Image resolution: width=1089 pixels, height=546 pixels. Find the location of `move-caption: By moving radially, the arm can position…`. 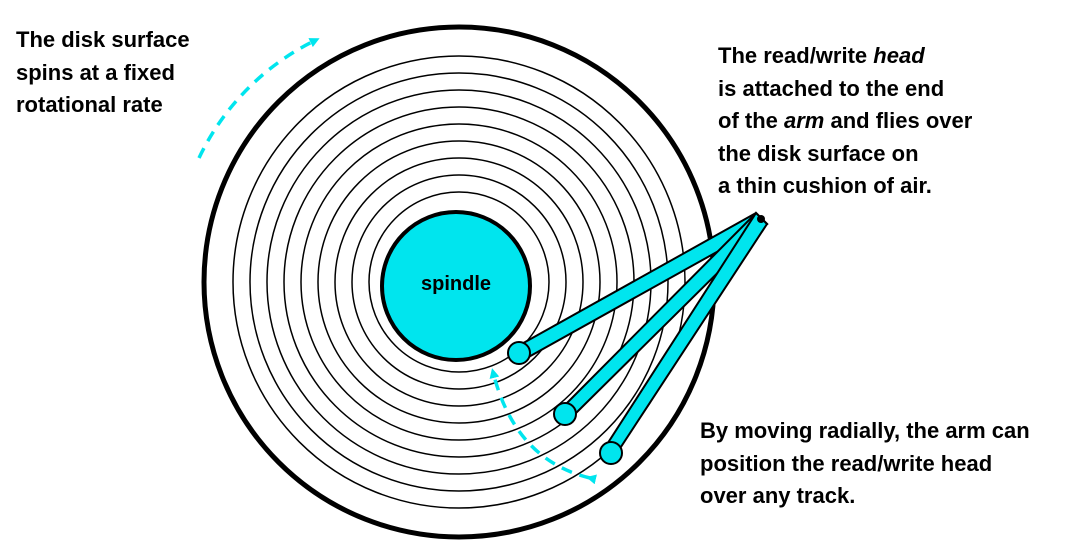

move-caption: By moving radially, the arm can position… is located at coordinates (865, 464).